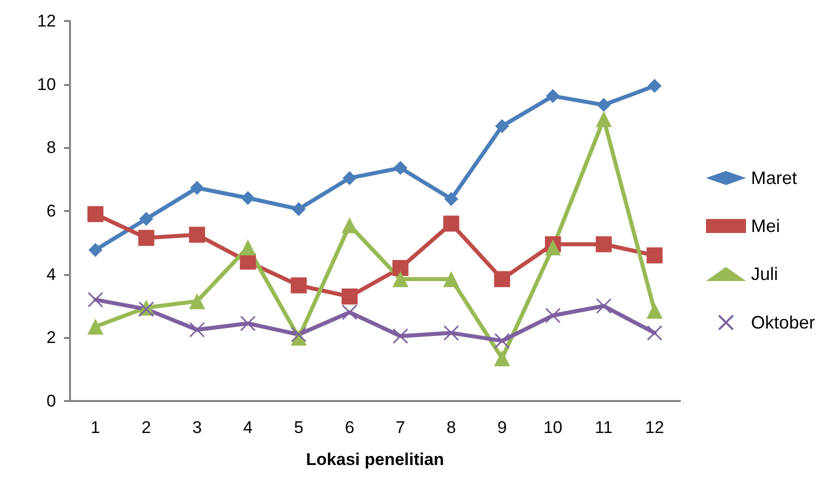  I want to click on x-tick-label: 10, so click(552, 427).